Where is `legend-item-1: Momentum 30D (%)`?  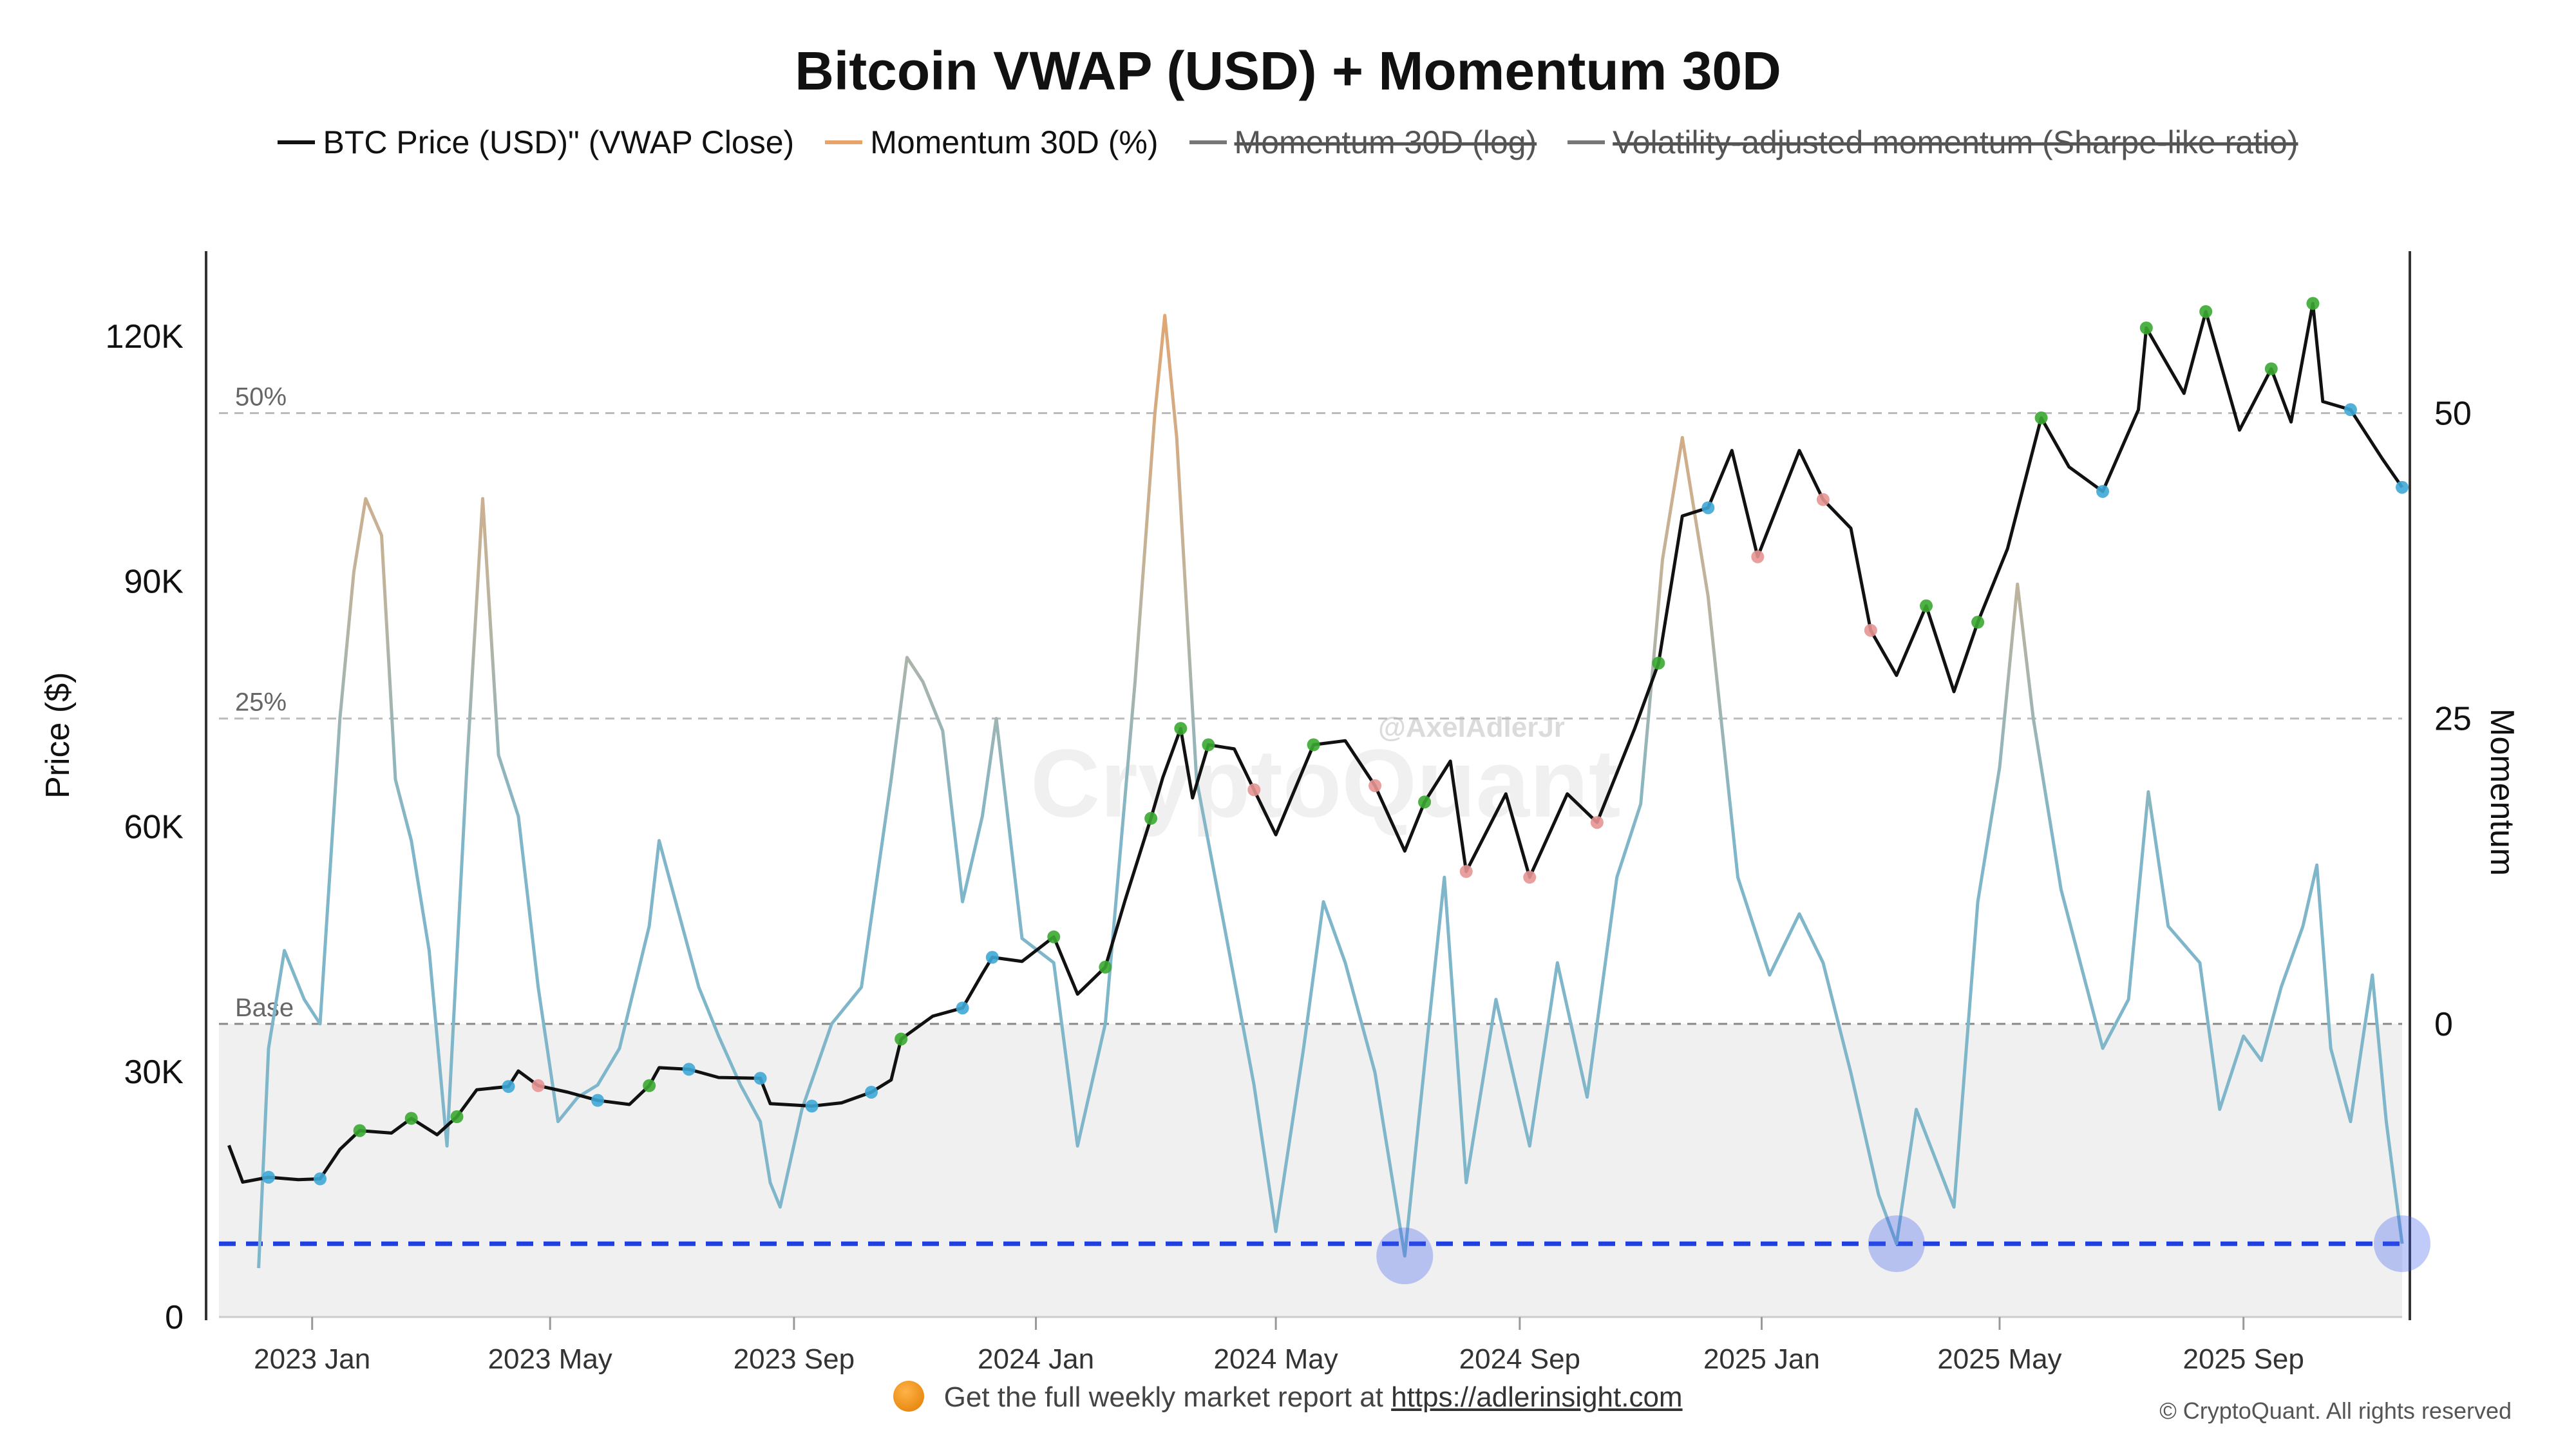
legend-item-1: Momentum 30D (%) is located at coordinates (992, 143).